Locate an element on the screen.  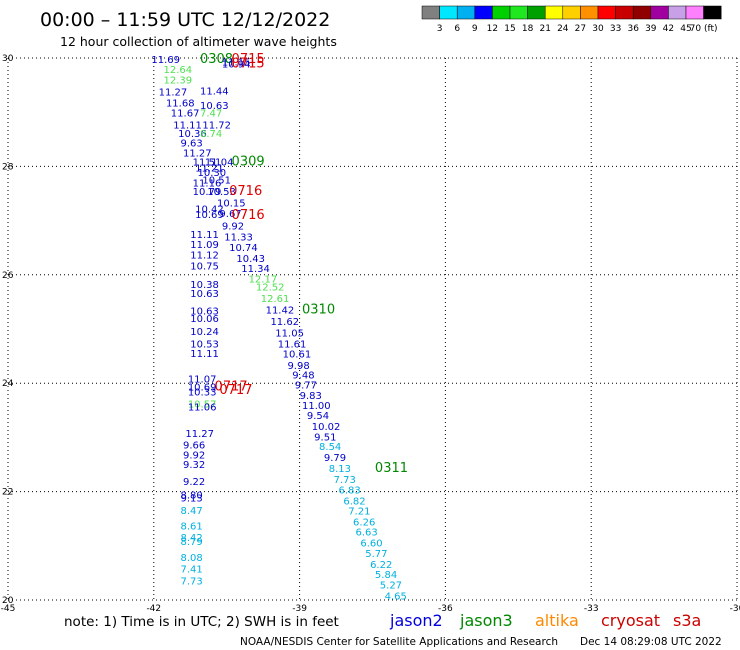
pass-time-label: 0308 is located at coordinates (216, 59).